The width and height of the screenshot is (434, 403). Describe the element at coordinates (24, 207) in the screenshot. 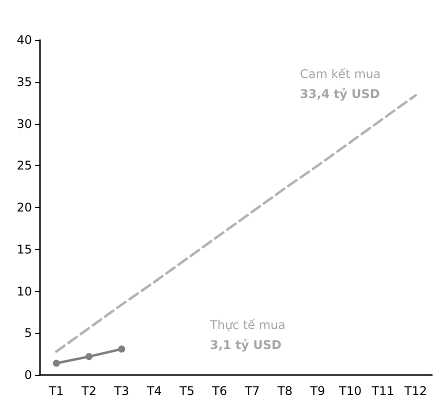

I see `y-tick-label: 20` at that location.